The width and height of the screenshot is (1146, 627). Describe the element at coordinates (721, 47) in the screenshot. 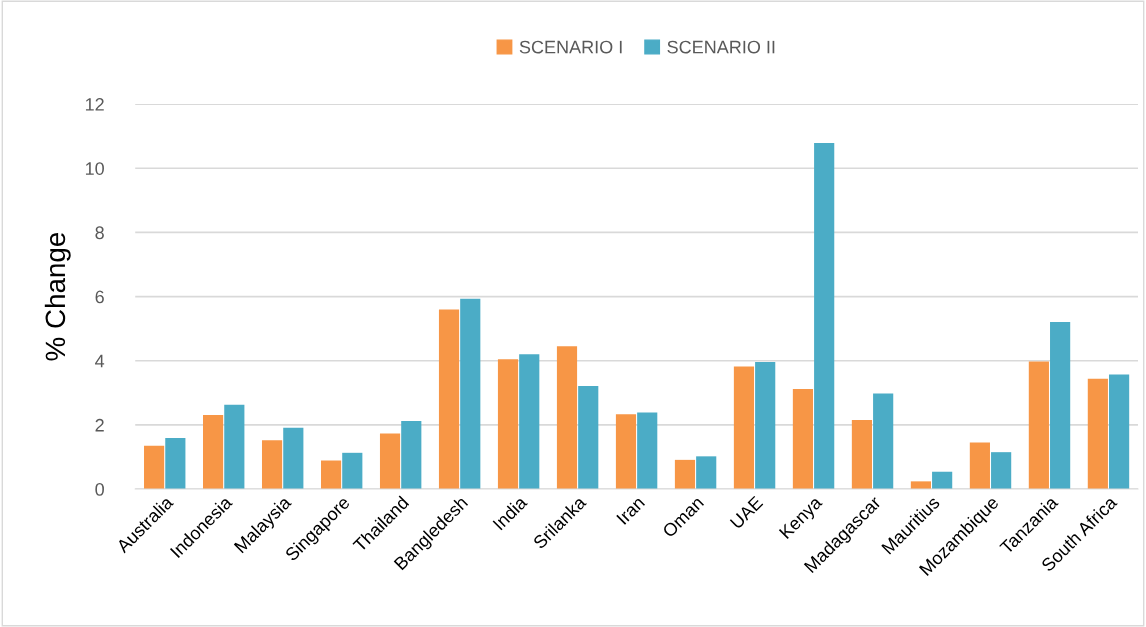

I see `legend-label: SCENARIO II` at that location.